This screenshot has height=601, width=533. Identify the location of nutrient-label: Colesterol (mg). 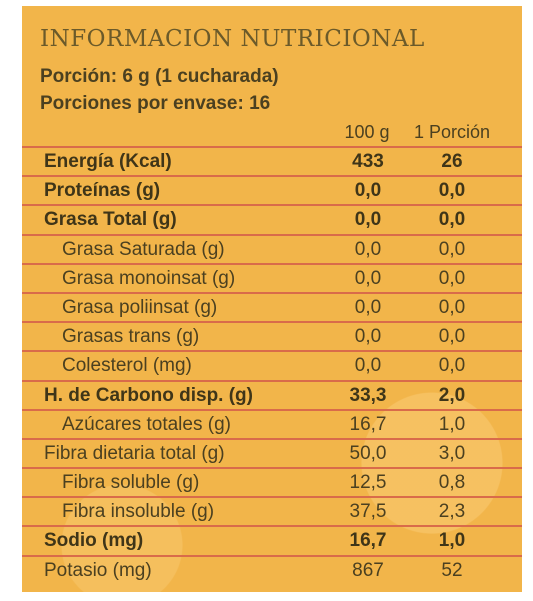
(127, 366).